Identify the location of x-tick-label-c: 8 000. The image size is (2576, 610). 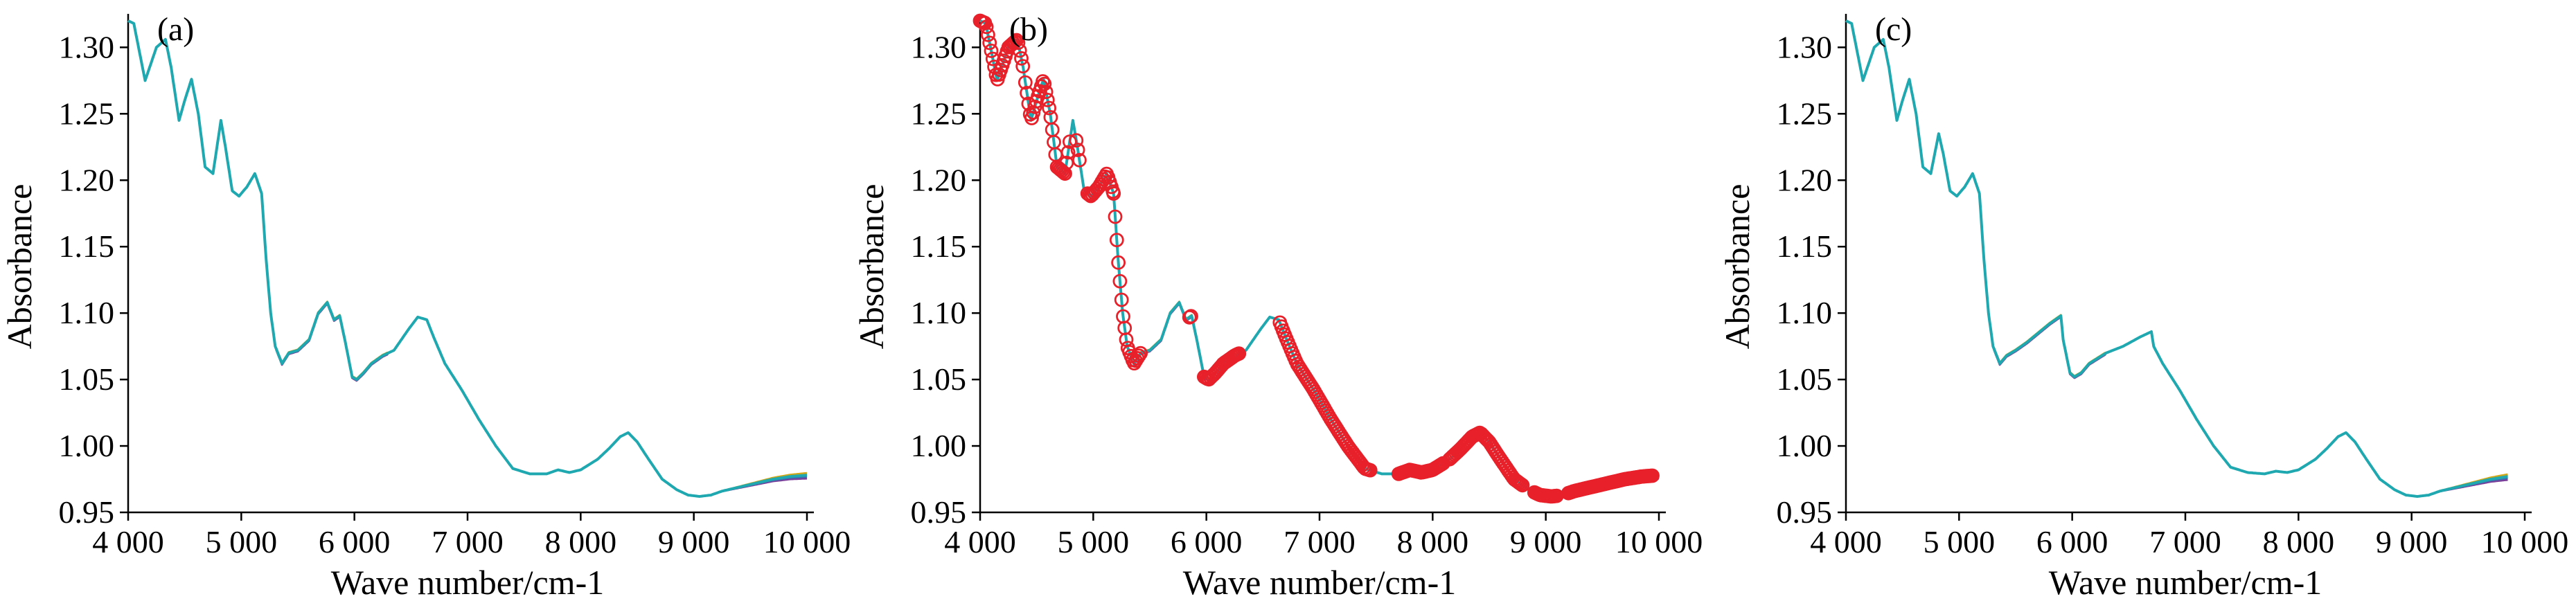
(2299, 541).